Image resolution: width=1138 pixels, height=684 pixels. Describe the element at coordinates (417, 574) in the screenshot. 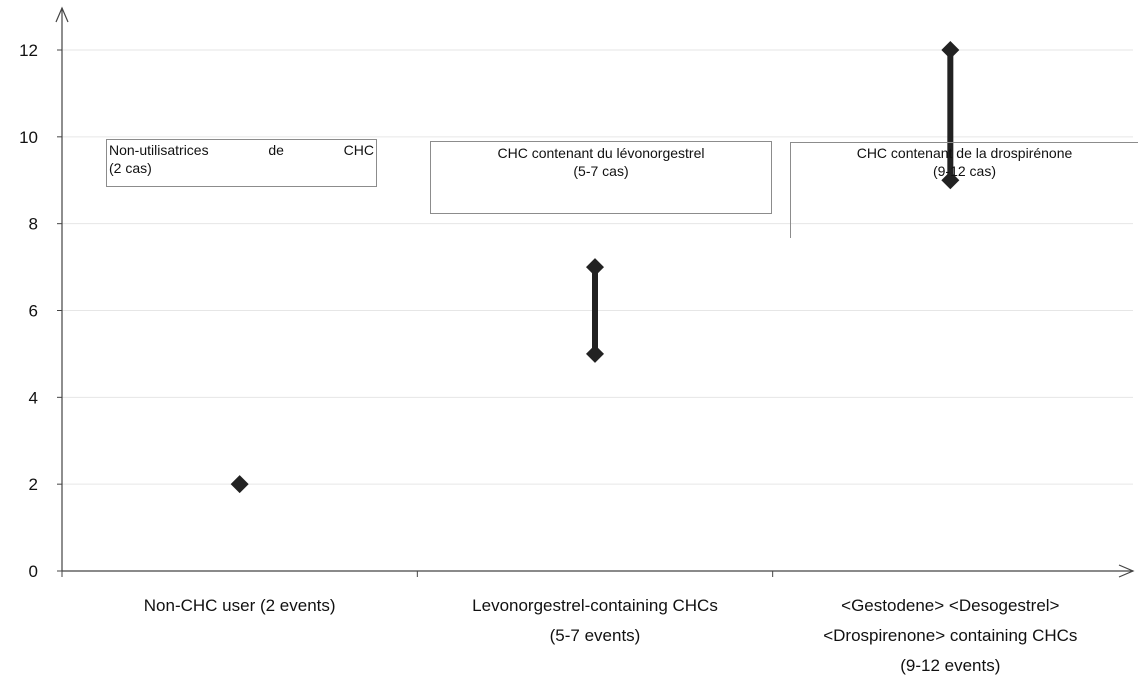

I see `x-axis-ticks` at that location.